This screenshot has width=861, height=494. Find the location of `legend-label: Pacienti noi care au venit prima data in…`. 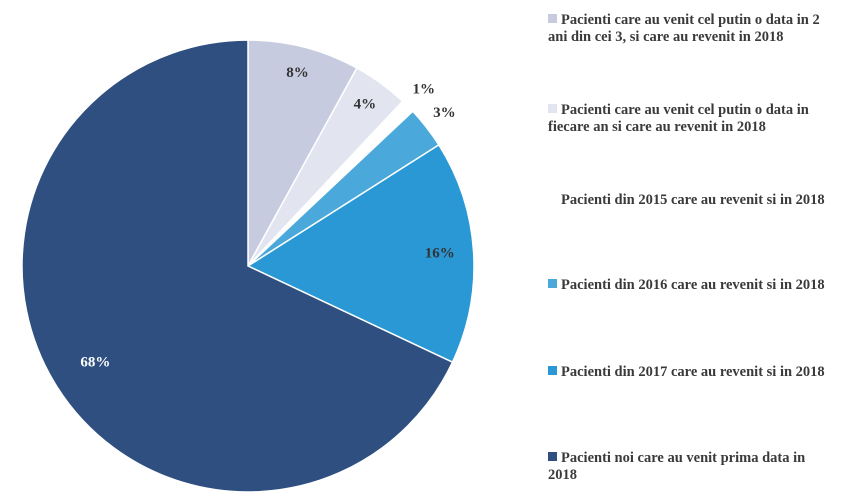

legend-label: Pacienti noi care au venit prima data in… is located at coordinates (677, 466).